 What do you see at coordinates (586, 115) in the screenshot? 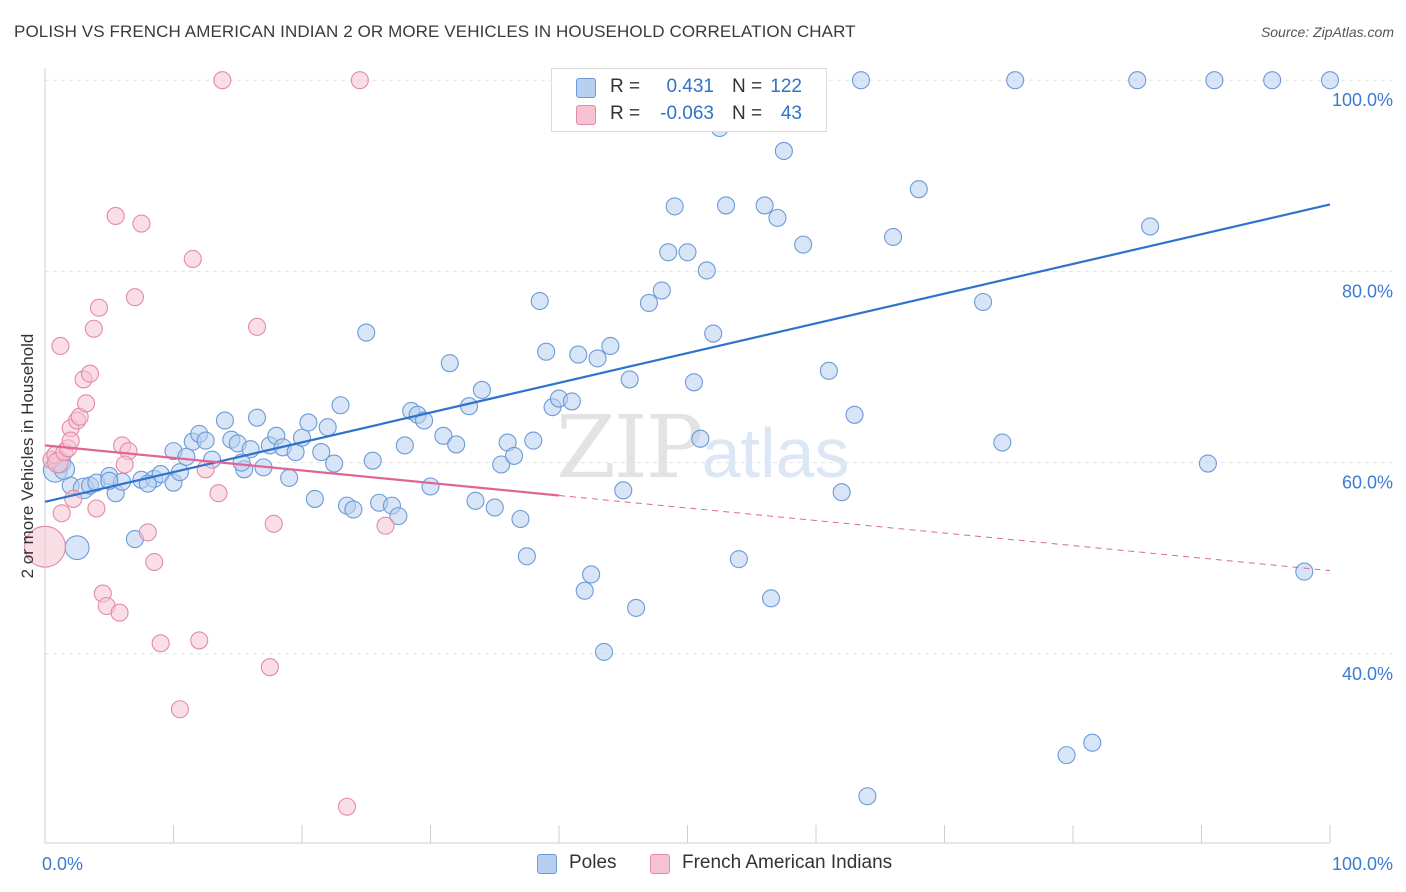
I see `legend-swatch-fai` at bounding box center [586, 115].